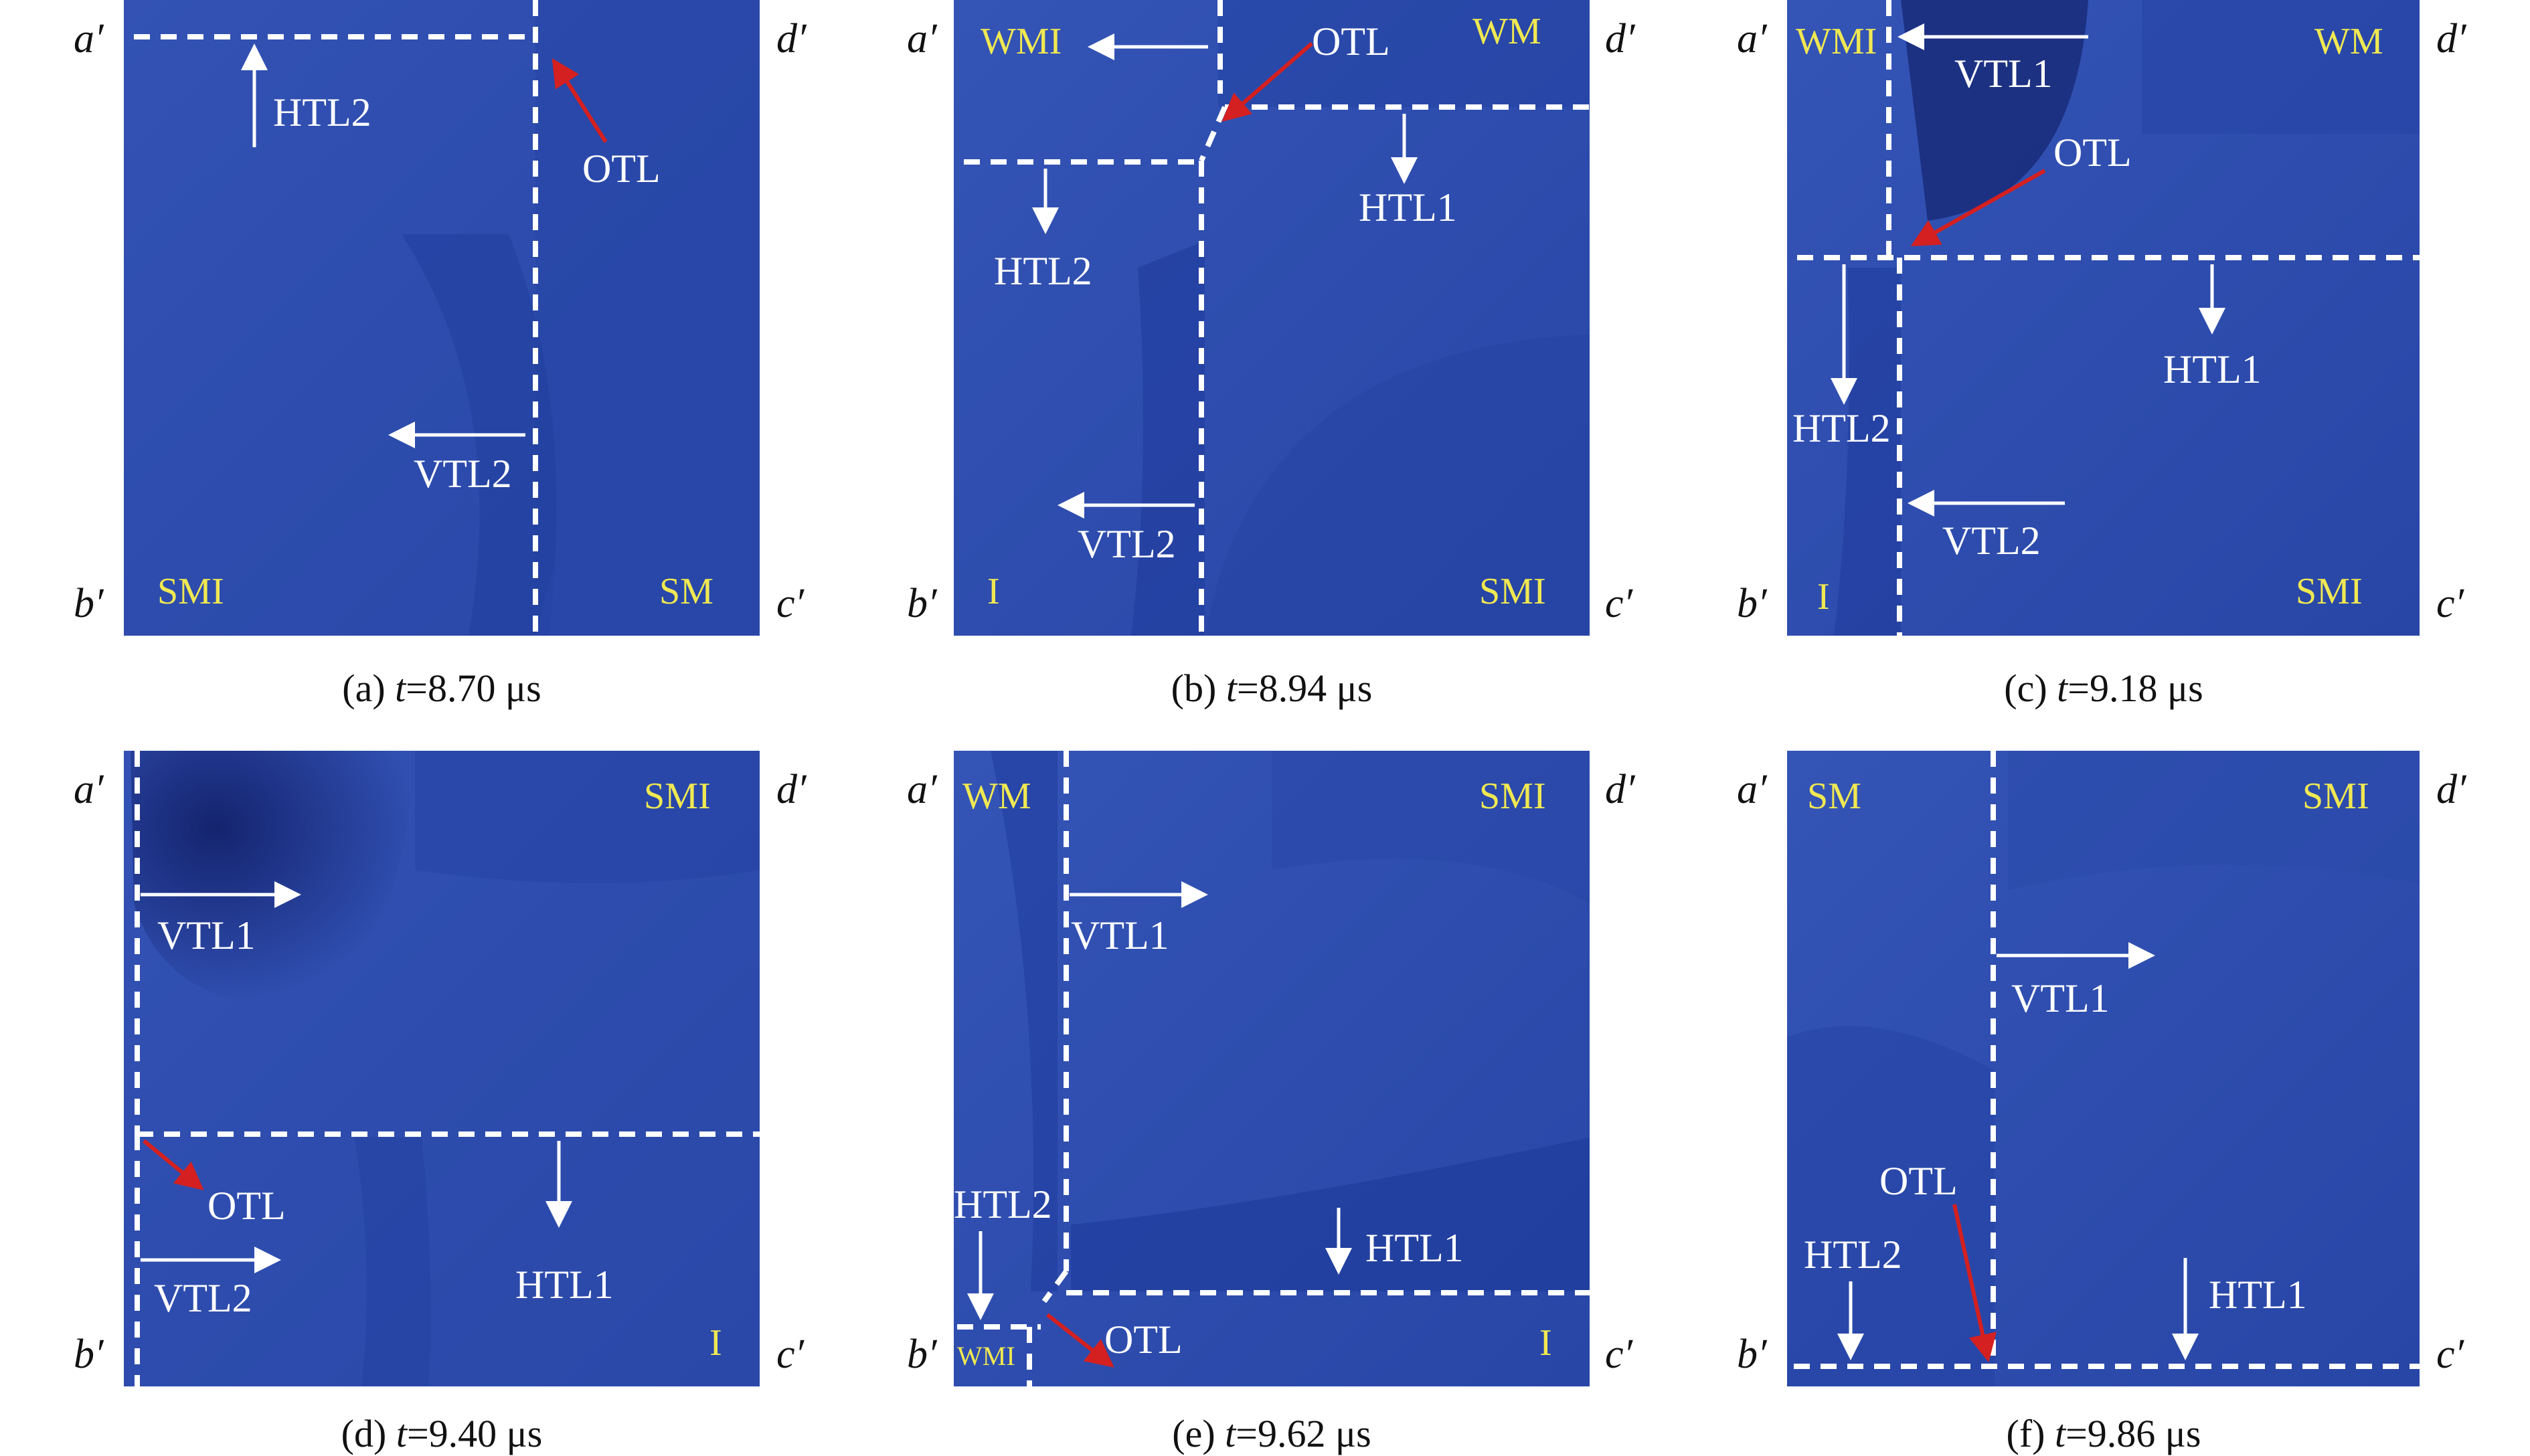 The height and width of the screenshot is (1456, 2530). What do you see at coordinates (246, 1206) in the screenshot?
I see `panel-d-otl-label: OTL` at bounding box center [246, 1206].